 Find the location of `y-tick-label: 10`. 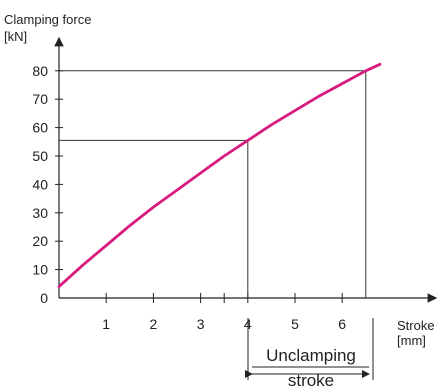

y-tick-label: 10 is located at coordinates (40, 270).